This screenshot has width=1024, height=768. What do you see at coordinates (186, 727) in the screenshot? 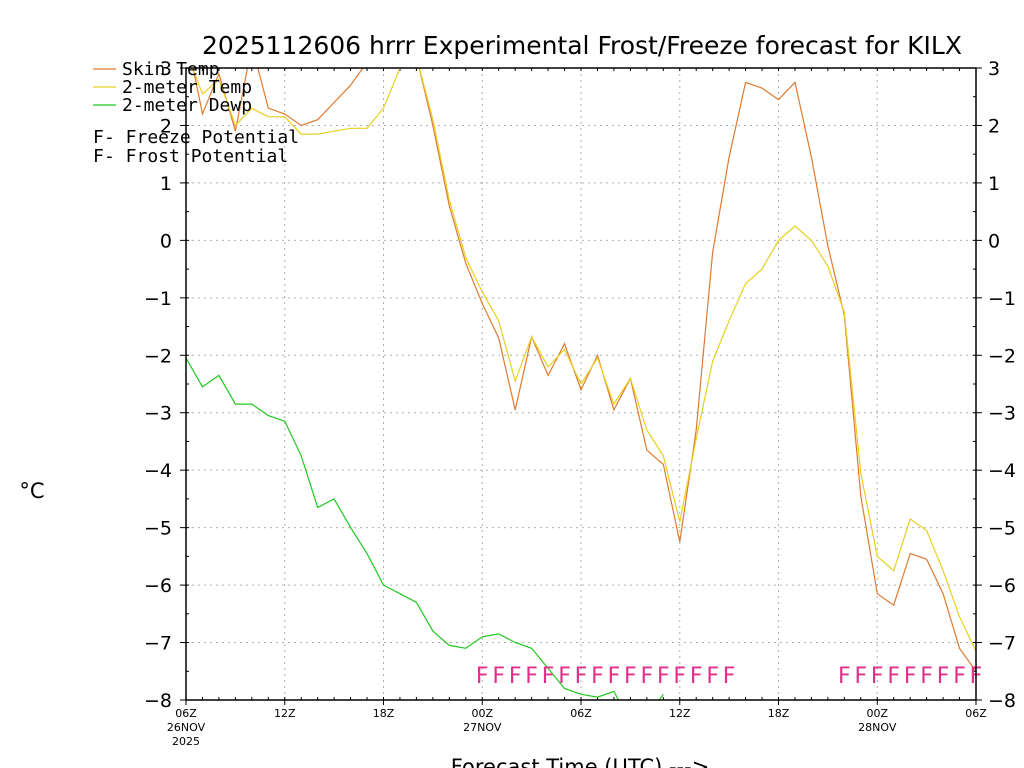
I see `x-tick-date: 26NOV` at bounding box center [186, 727].